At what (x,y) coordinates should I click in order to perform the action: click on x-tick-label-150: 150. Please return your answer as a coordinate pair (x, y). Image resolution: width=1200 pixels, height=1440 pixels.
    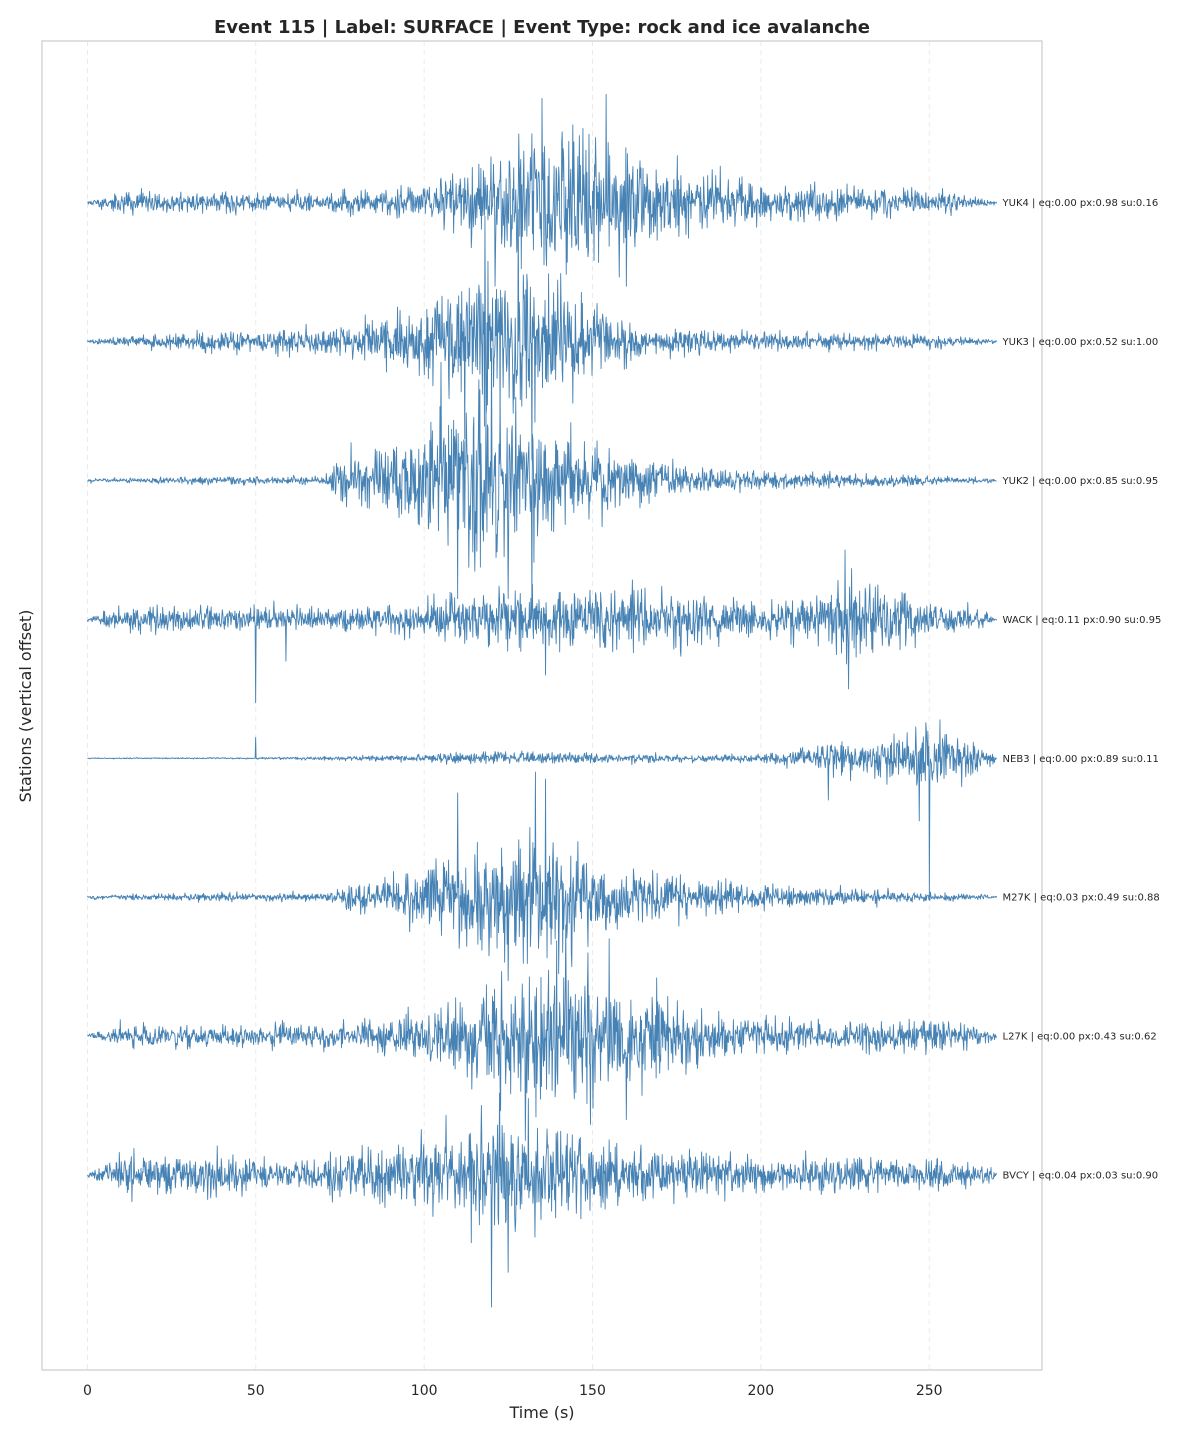
    Looking at the image, I should click on (592, 1391).